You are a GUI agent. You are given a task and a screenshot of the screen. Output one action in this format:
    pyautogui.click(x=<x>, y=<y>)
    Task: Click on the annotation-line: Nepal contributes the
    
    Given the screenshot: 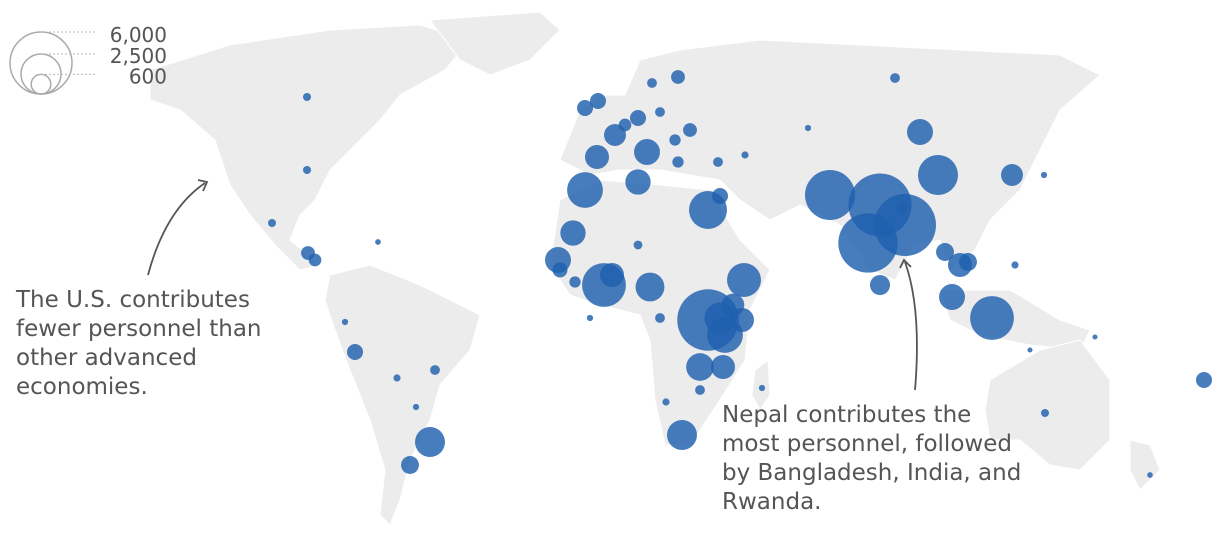 What is the action you would take?
    pyautogui.click(x=846, y=415)
    